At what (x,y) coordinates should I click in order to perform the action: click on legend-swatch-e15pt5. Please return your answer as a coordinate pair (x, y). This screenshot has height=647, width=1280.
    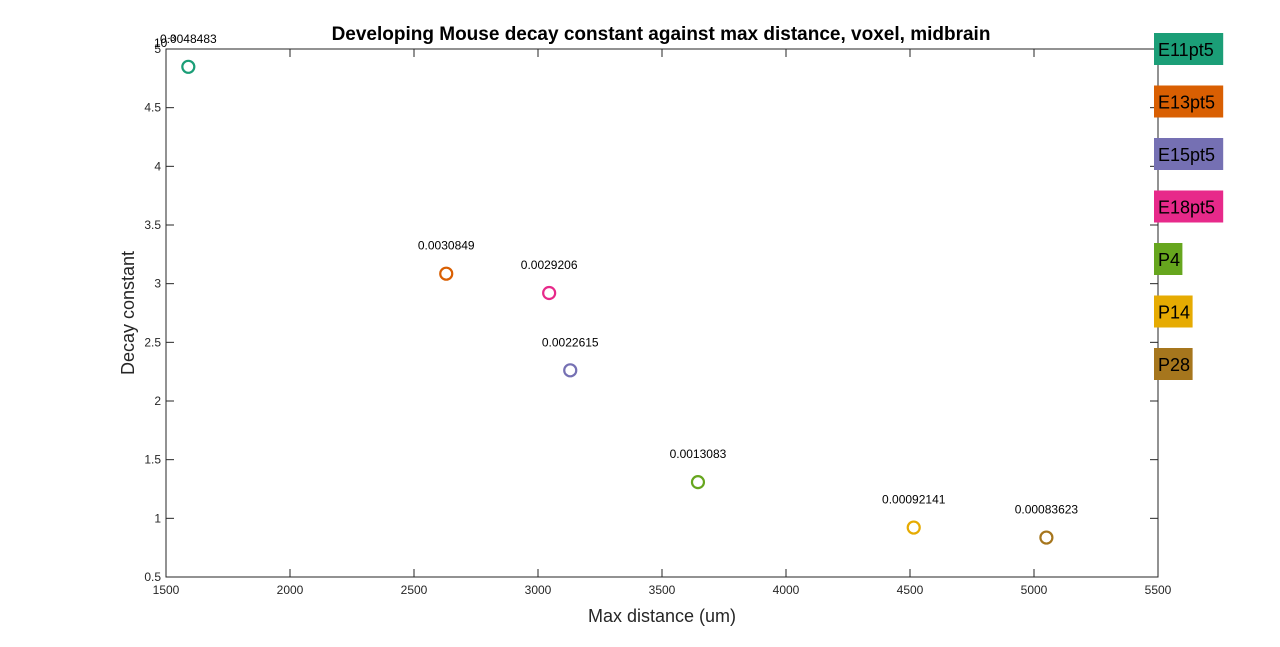
    Looking at the image, I should click on (1189, 154).